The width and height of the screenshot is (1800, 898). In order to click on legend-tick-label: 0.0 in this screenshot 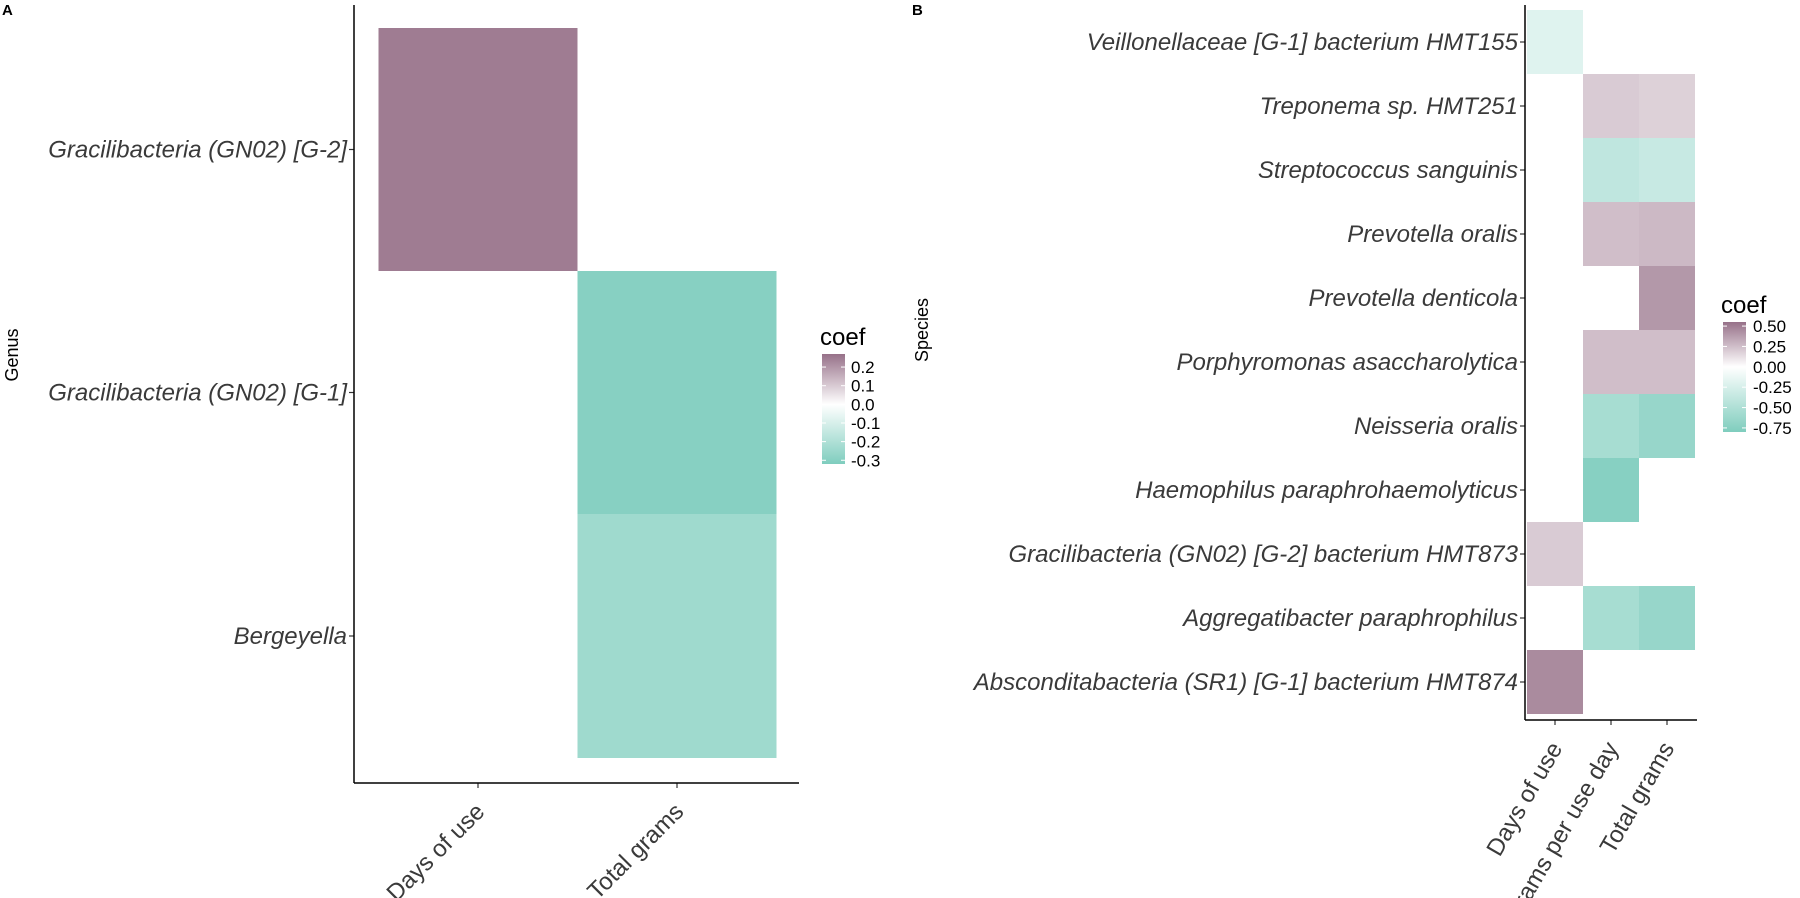, I will do `click(863, 404)`.